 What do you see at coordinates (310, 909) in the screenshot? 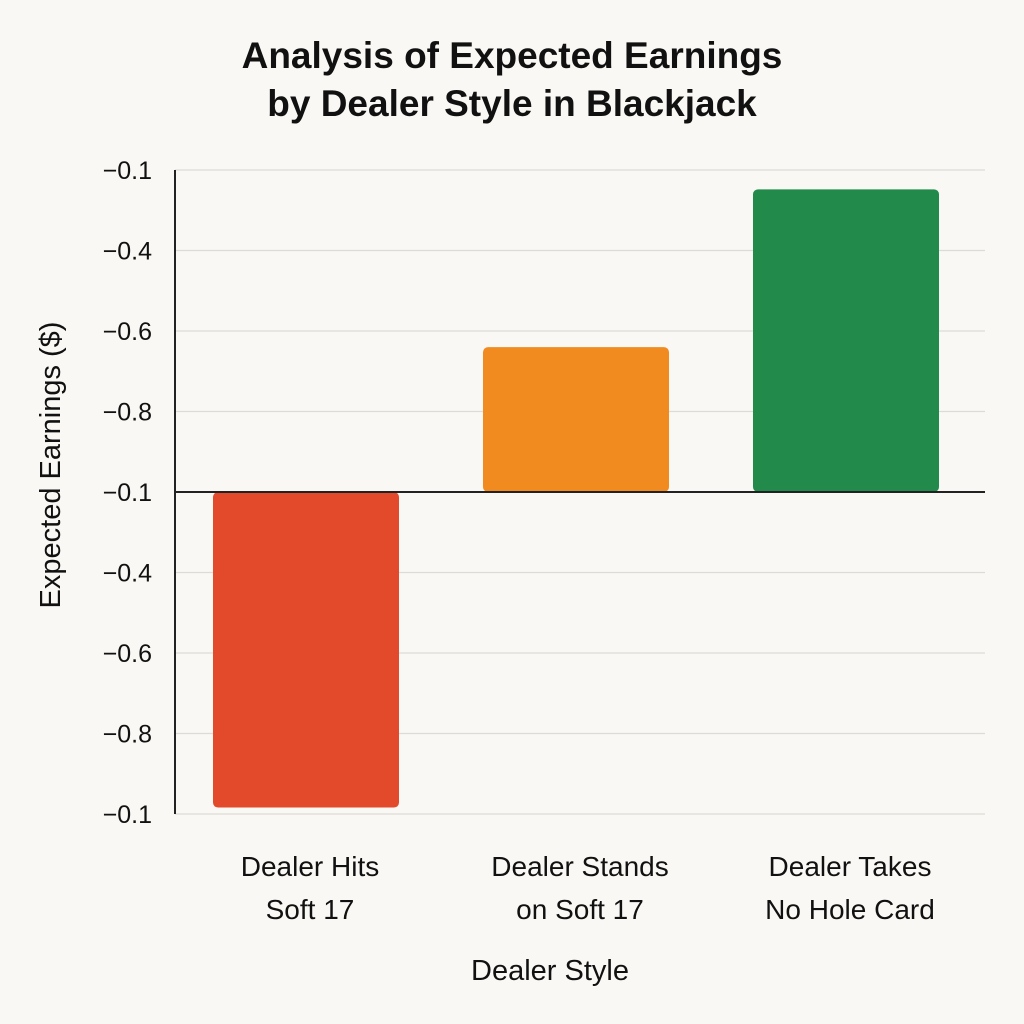
I see `x-category-label: Soft 17` at bounding box center [310, 909].